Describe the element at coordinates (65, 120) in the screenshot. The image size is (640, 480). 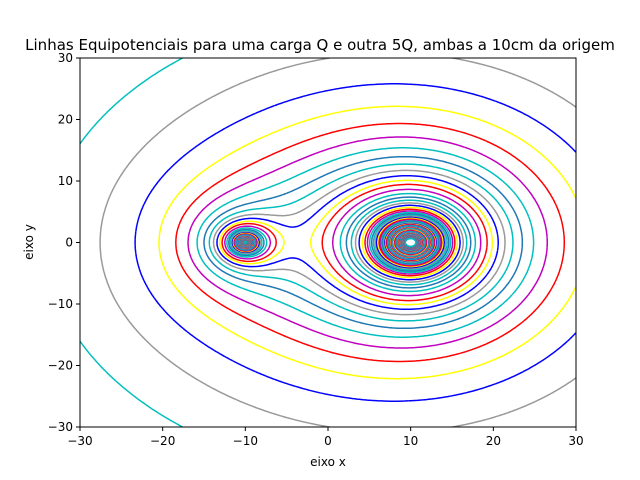
I see `y-tick-label: 20` at that location.